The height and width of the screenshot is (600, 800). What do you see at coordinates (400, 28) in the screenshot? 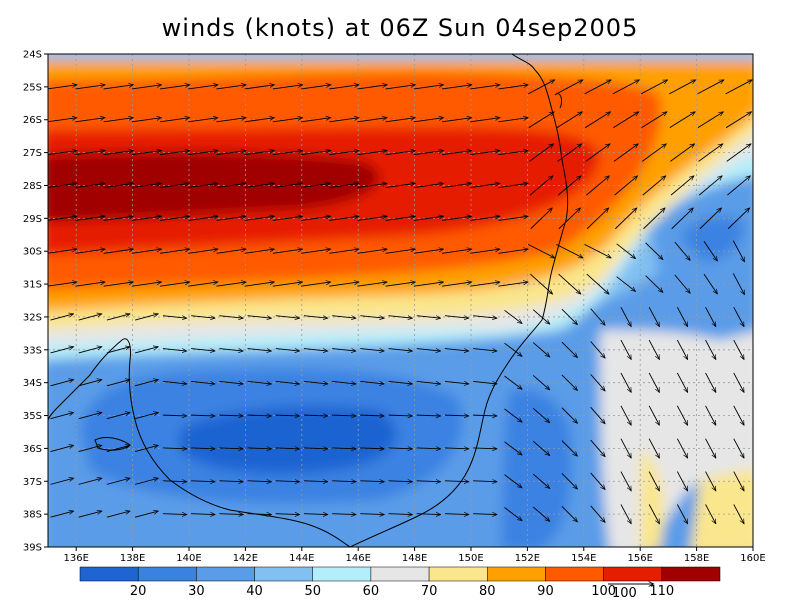
I see `map-title: winds (knots) at 06Z Sun 04sep2005` at bounding box center [400, 28].